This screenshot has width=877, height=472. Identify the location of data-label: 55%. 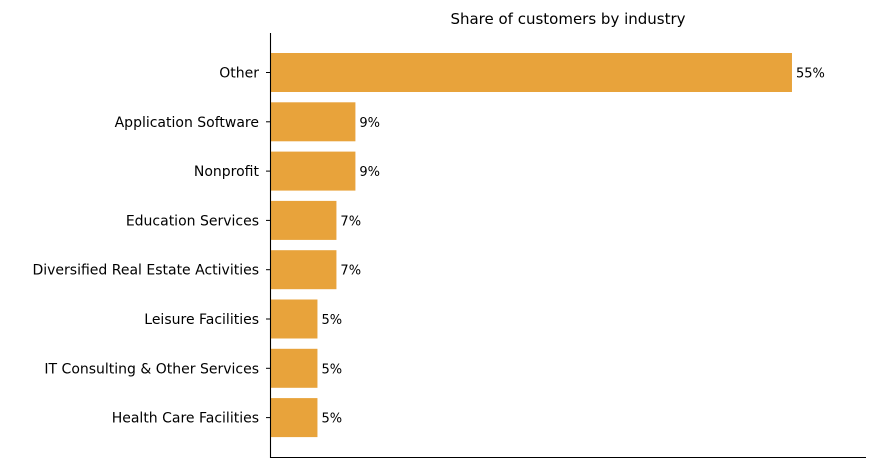
(810, 74).